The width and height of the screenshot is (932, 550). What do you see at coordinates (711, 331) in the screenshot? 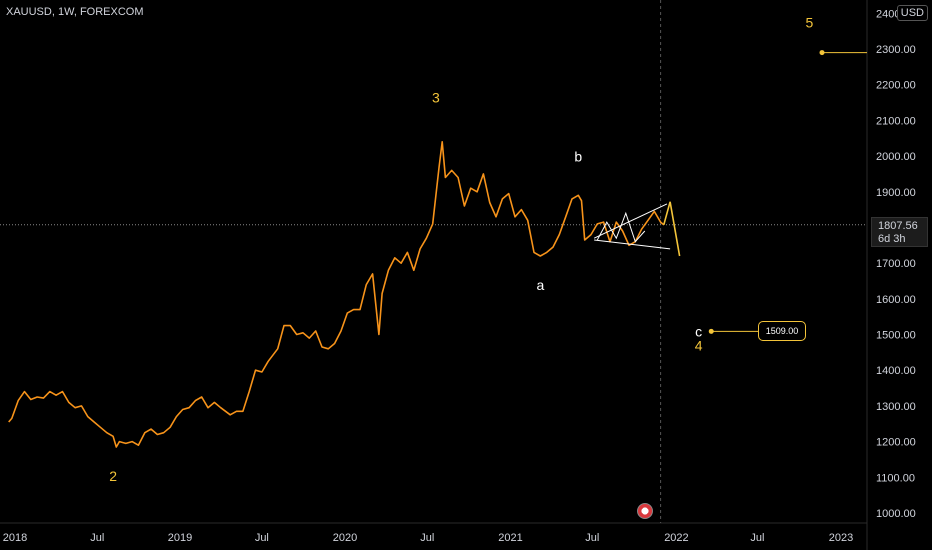
I see `target-price-dot` at bounding box center [711, 331].